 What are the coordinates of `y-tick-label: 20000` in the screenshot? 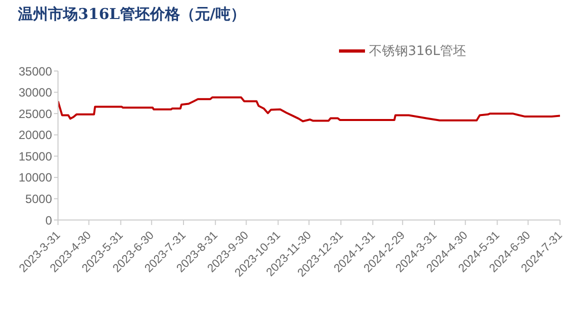 It's located at (35, 135).